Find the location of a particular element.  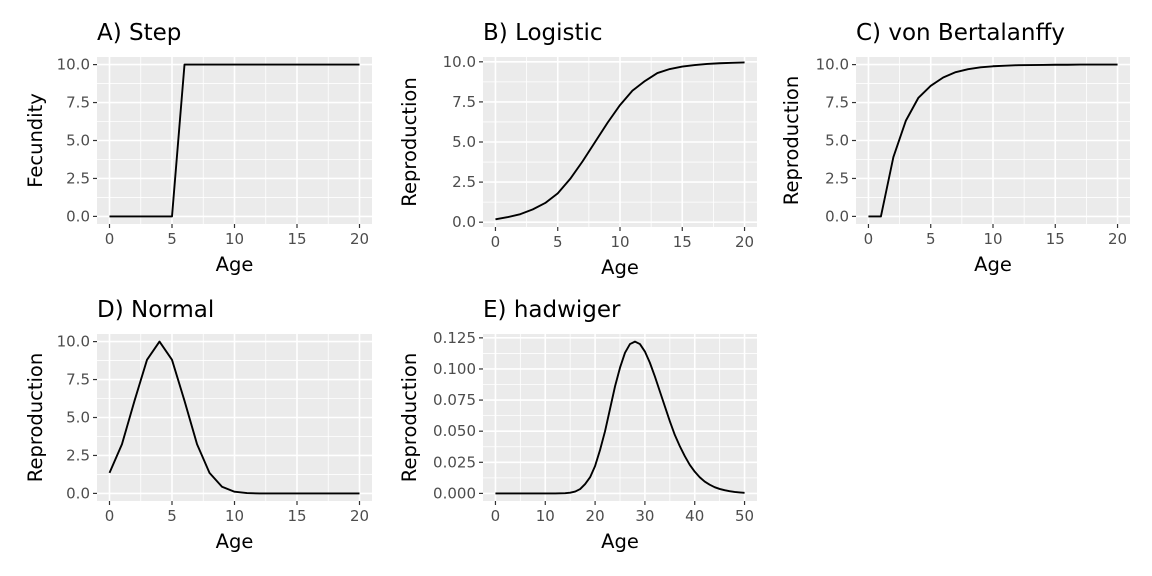

y-tick-label: 0.125 is located at coordinates (454, 338).